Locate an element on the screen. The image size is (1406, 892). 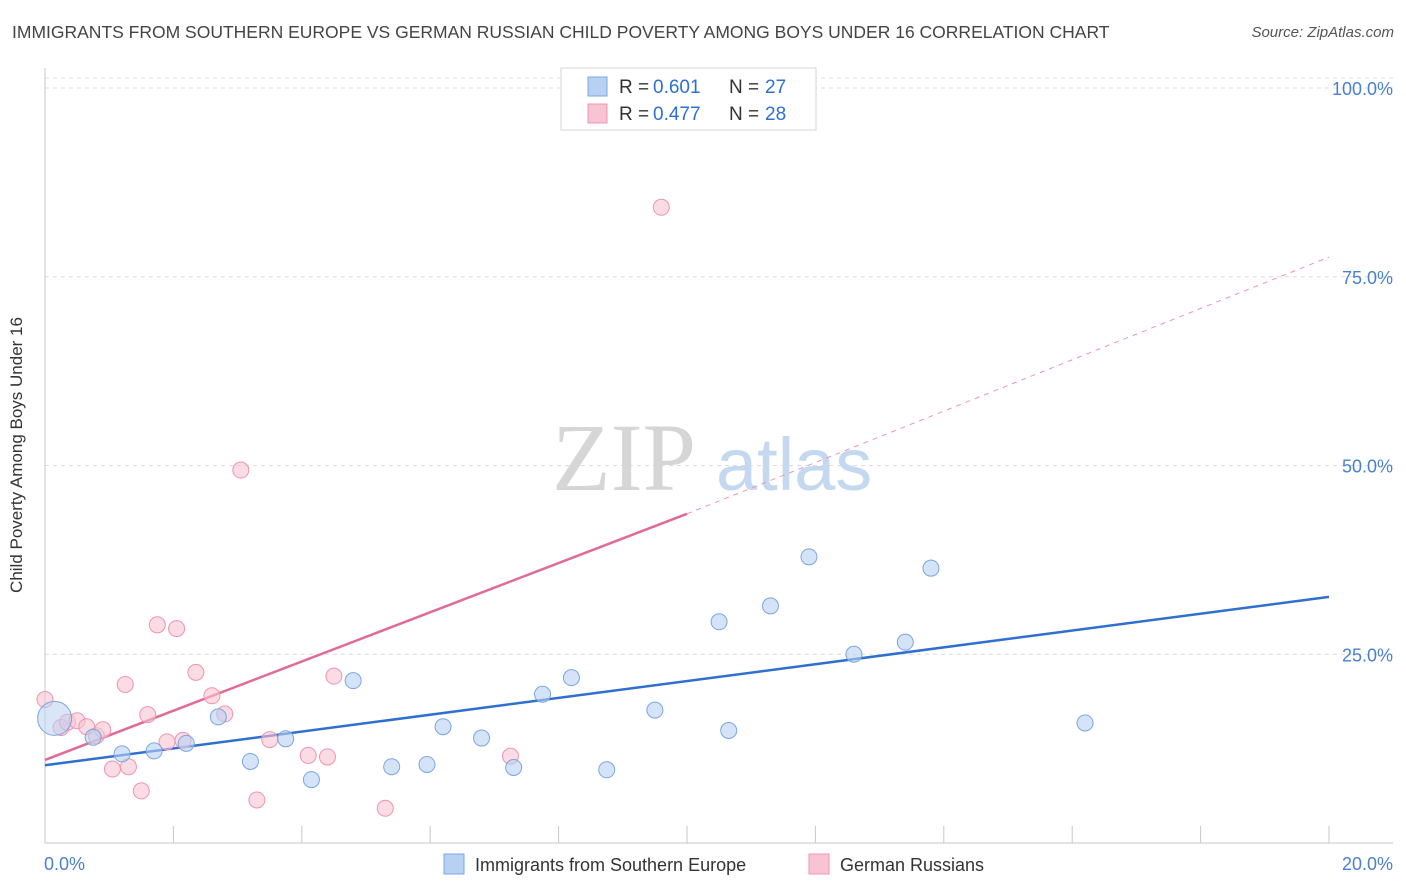
stats-r-value-blue: 0.601 is located at coordinates (677, 87).